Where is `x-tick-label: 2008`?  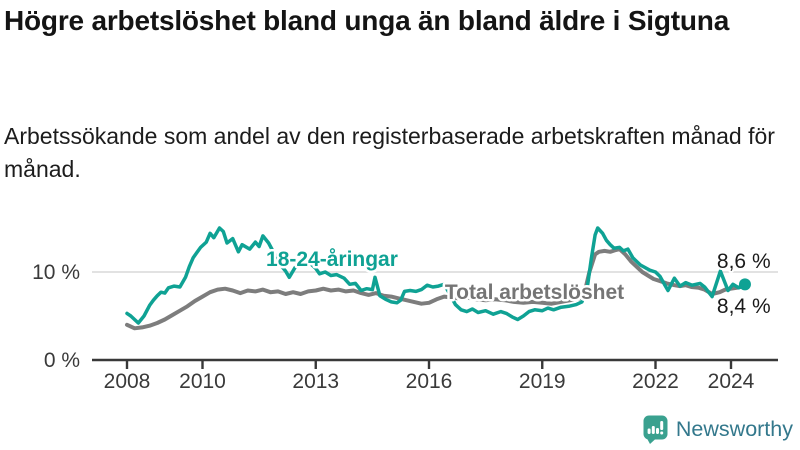
x-tick-label: 2008 is located at coordinates (127, 381).